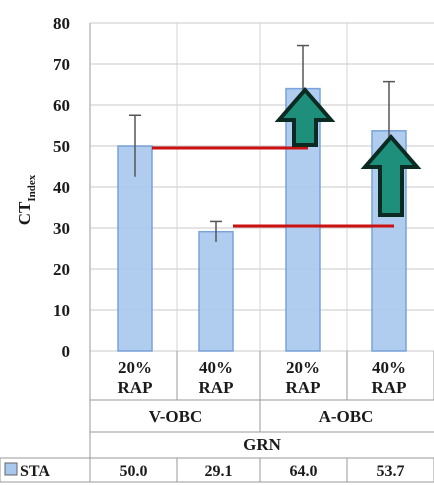 This screenshot has width=434, height=485. What do you see at coordinates (26, 199) in the screenshot?
I see `y-axis-label: CTIndex` at bounding box center [26, 199].